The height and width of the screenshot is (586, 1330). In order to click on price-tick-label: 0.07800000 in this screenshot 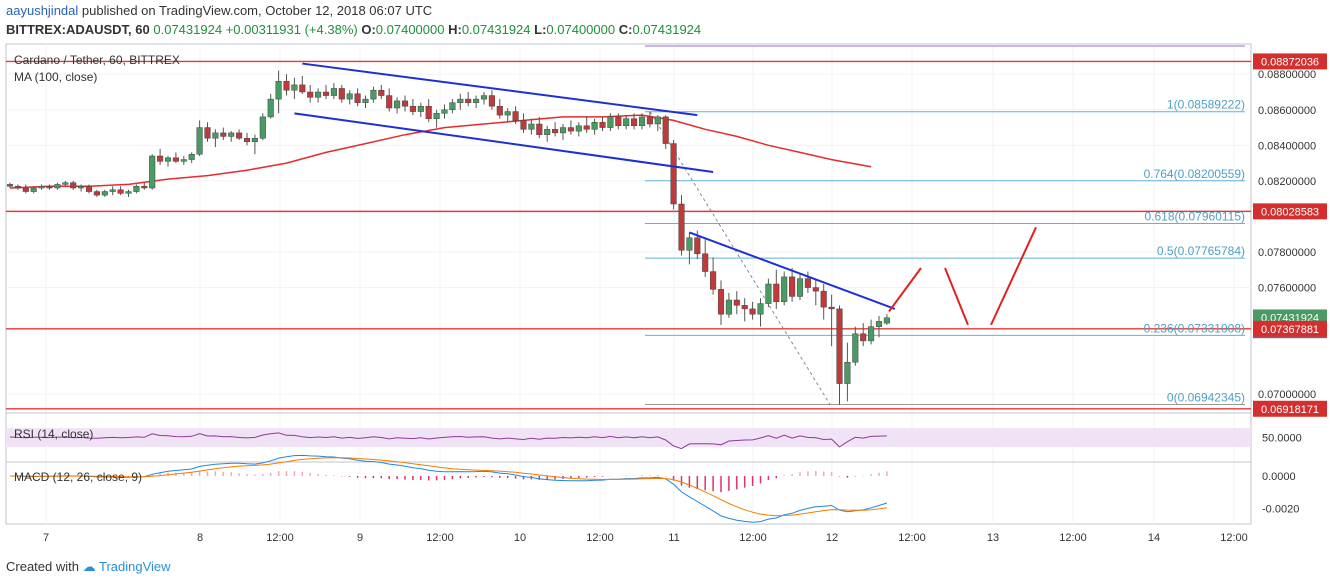, I will do `click(1287, 253)`.